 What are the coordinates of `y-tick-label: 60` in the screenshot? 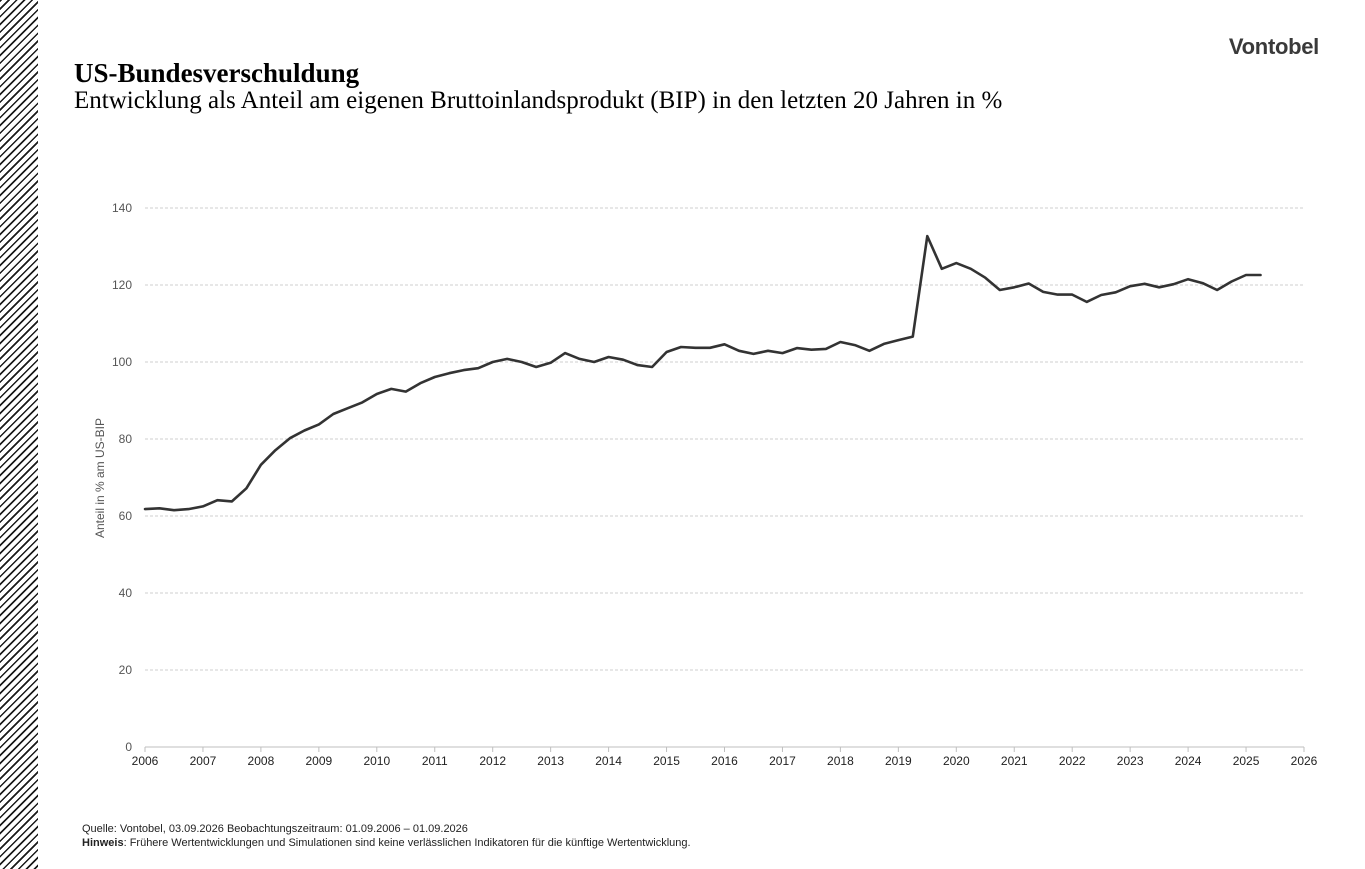 It's located at (126, 516).